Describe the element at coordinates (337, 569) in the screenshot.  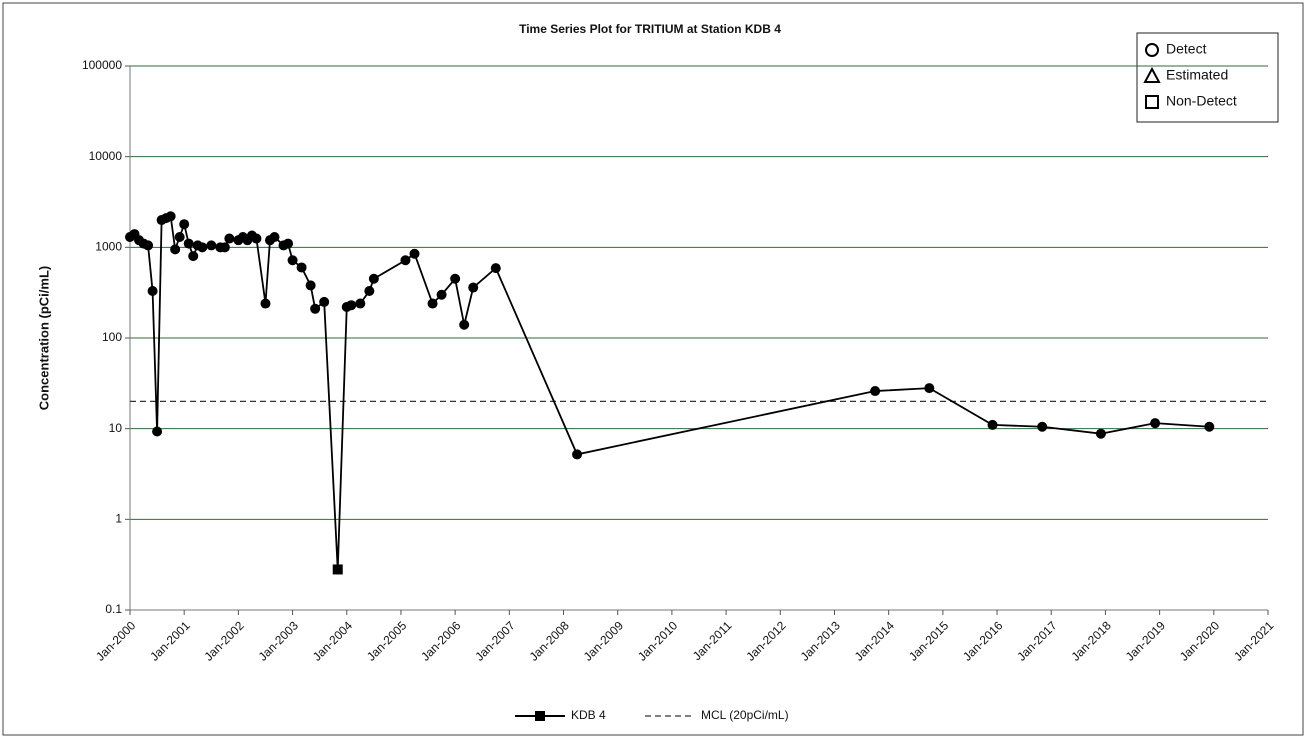
I see `marker-non-detect` at that location.